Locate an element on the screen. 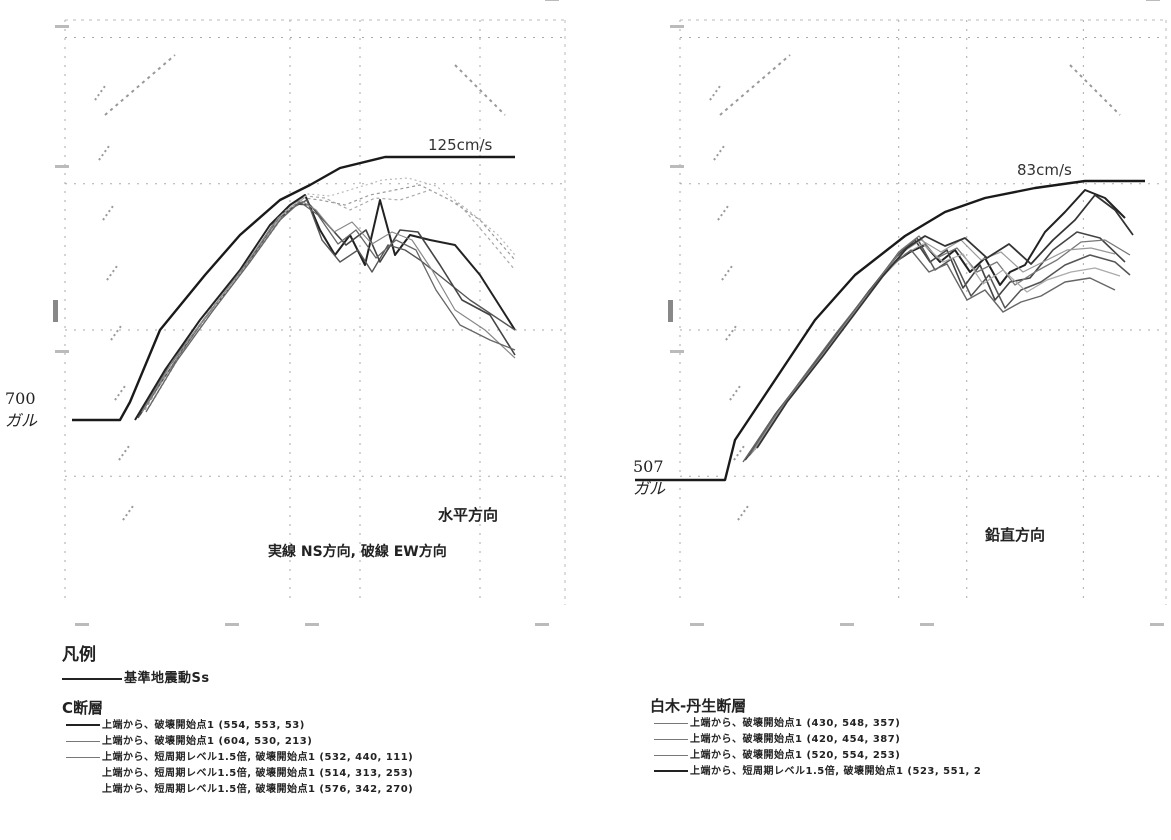  direction-label: 鉛直方向 is located at coordinates (1015, 535).